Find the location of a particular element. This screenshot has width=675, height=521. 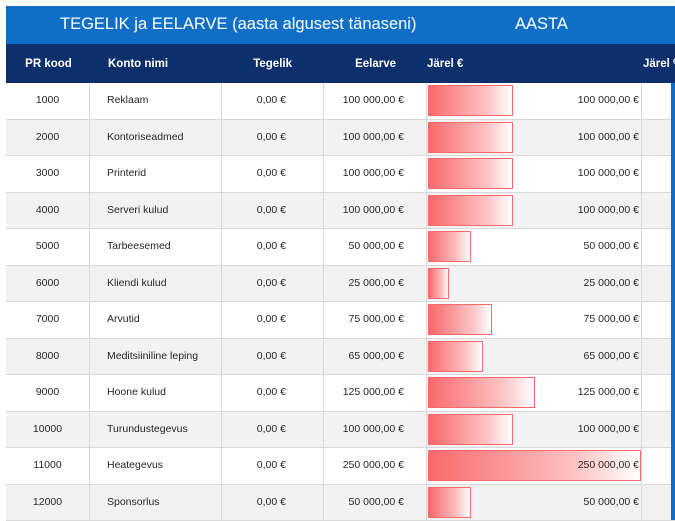

cell-pr-code: 2000 is located at coordinates (48, 138).